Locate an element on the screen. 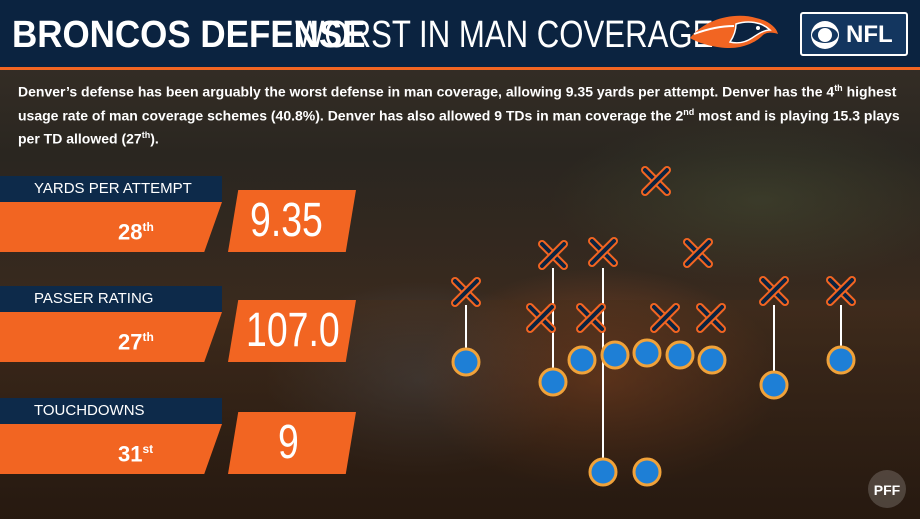 The image size is (920, 519). stat-value: 107.0 is located at coordinates (293, 330).